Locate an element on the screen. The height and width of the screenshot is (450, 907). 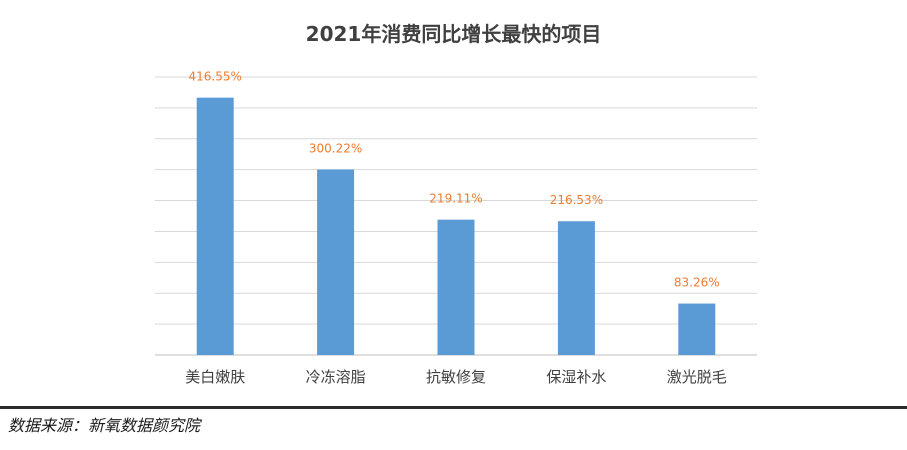
data-label: 416.55% is located at coordinates (215, 77).